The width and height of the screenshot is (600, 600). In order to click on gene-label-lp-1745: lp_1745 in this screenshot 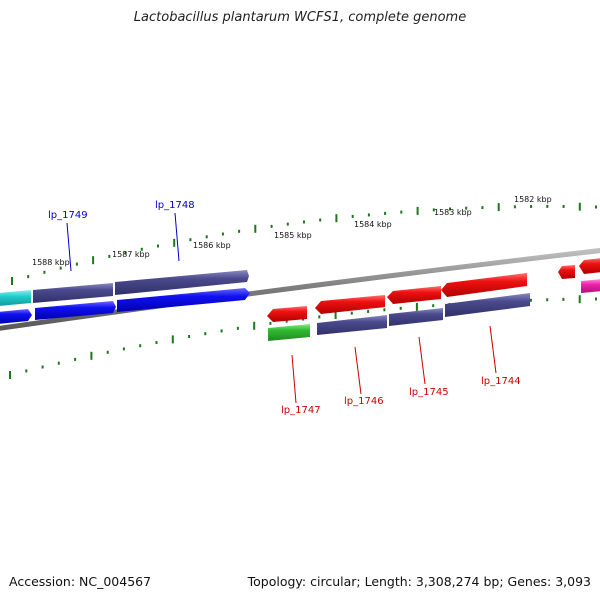, I will do `click(429, 392)`.